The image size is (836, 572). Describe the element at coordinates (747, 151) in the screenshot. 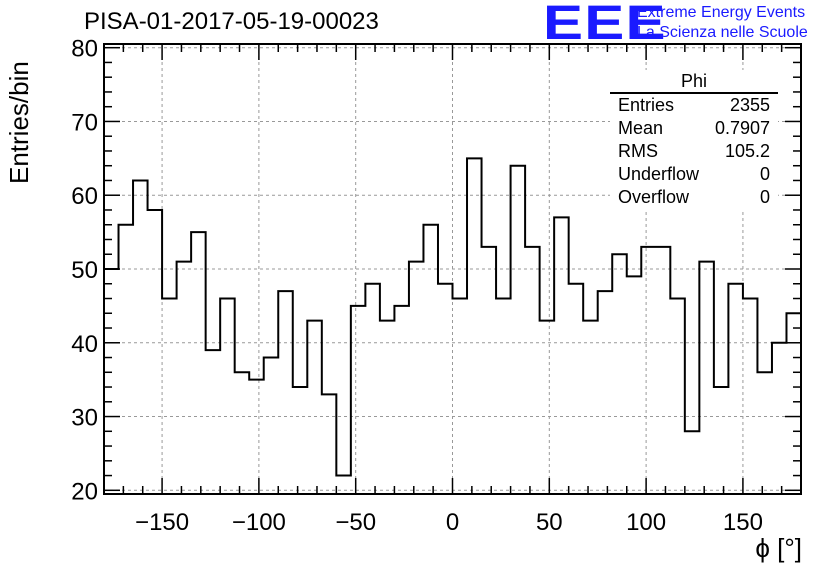

I see `stats-value: 105.2` at that location.